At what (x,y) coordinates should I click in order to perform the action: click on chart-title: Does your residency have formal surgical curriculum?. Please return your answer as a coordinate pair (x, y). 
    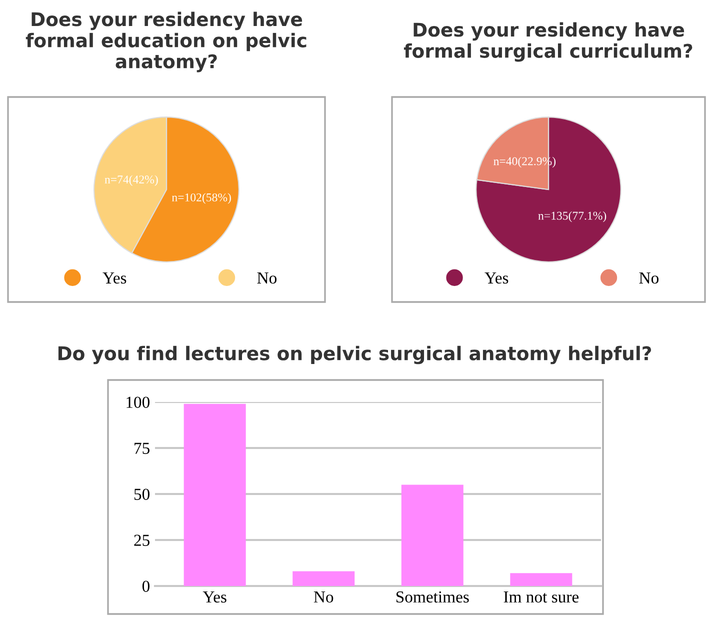
    Looking at the image, I should click on (548, 42).